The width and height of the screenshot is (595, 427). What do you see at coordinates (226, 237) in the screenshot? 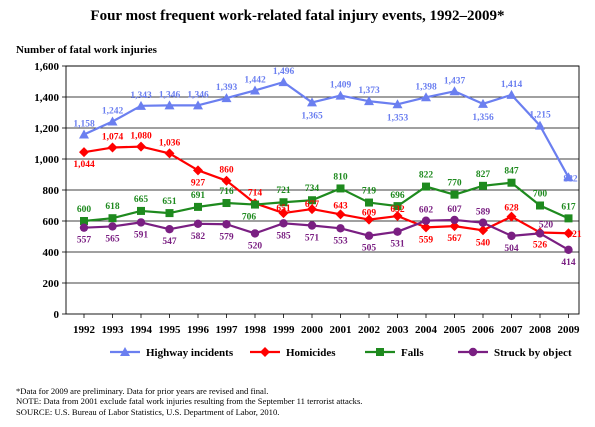
I see `data-label: 579` at bounding box center [226, 237].